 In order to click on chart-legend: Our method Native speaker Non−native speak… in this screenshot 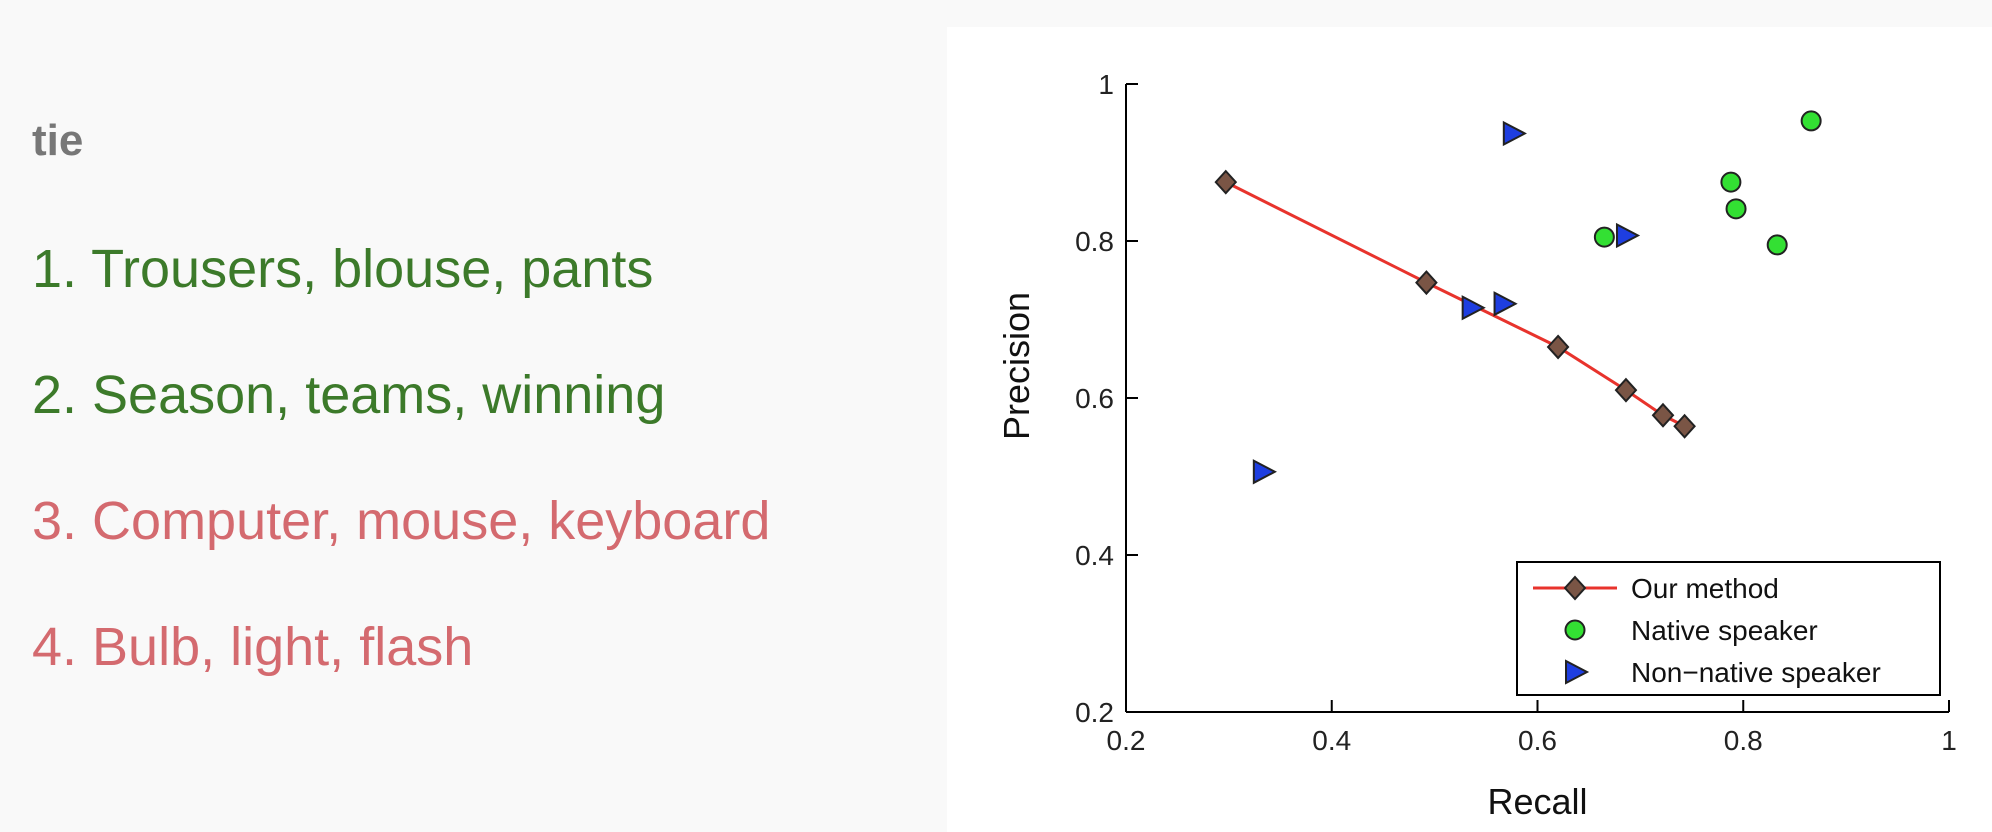, I will do `click(1728, 628)`.